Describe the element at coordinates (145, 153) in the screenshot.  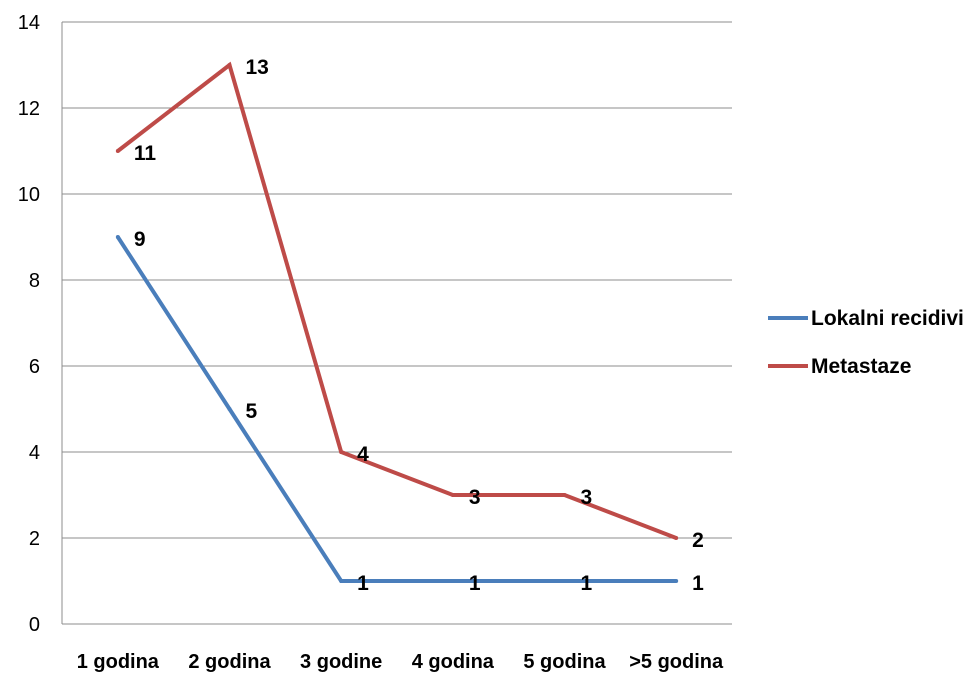
I see `data-label: 11` at that location.